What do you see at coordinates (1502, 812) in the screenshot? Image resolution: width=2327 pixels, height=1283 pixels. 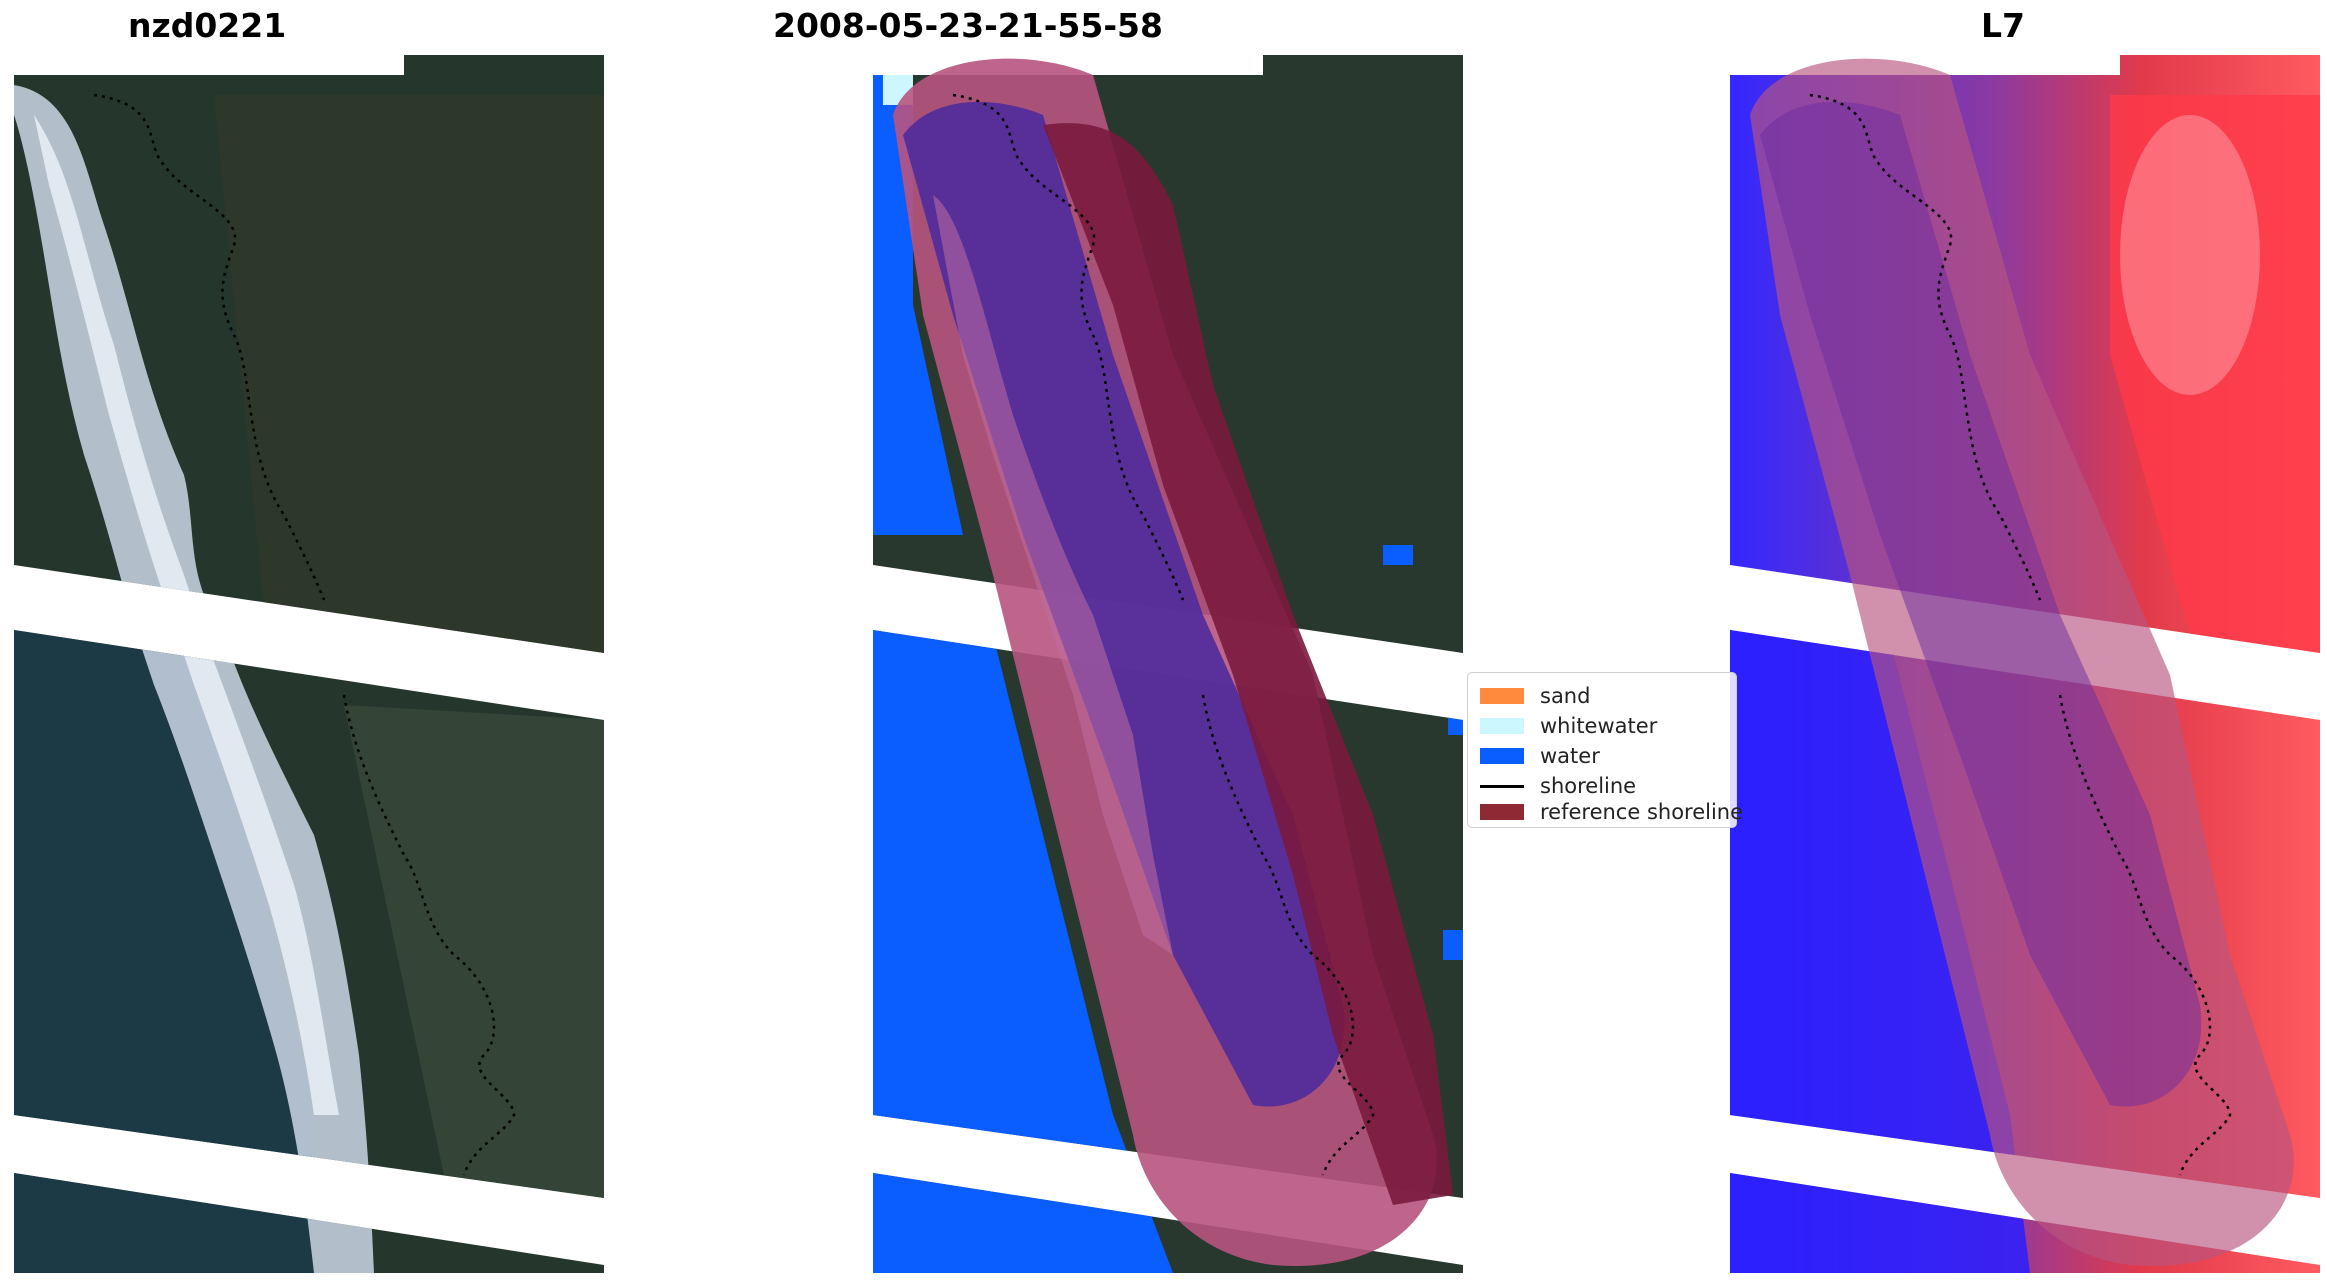 I see `legend-swatch-reference-shoreline` at bounding box center [1502, 812].